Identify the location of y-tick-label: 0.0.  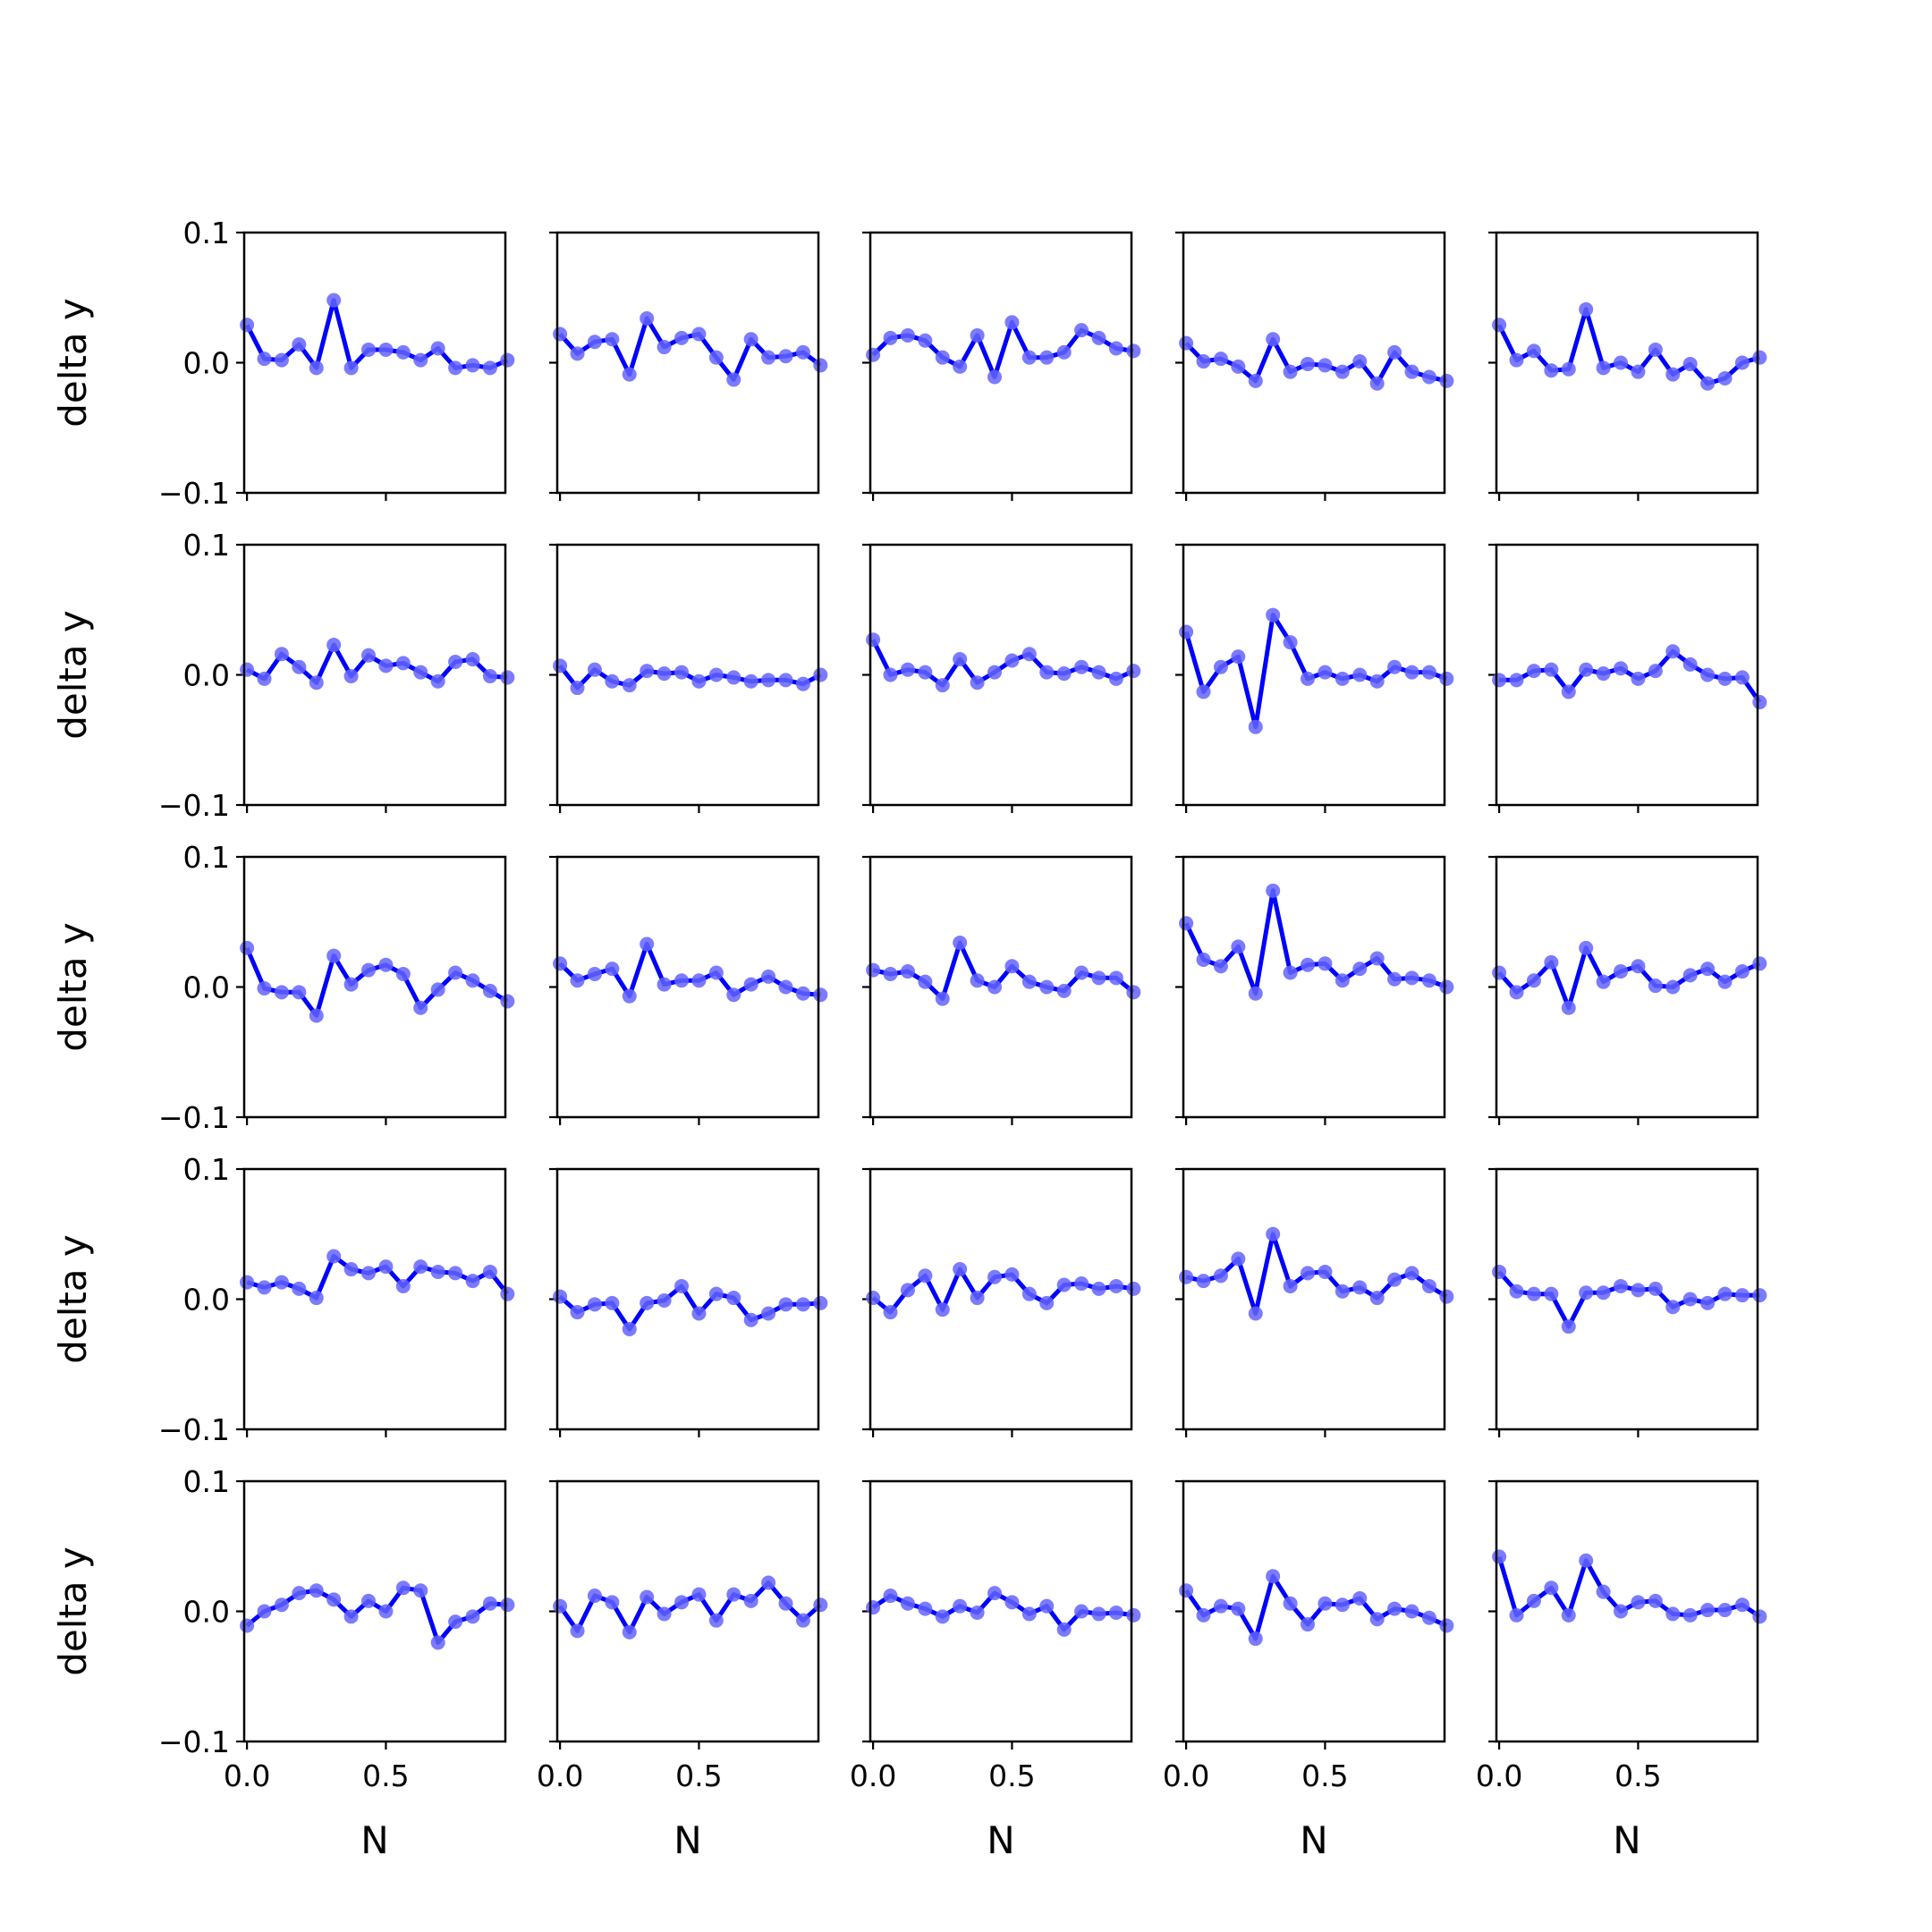
(206, 987).